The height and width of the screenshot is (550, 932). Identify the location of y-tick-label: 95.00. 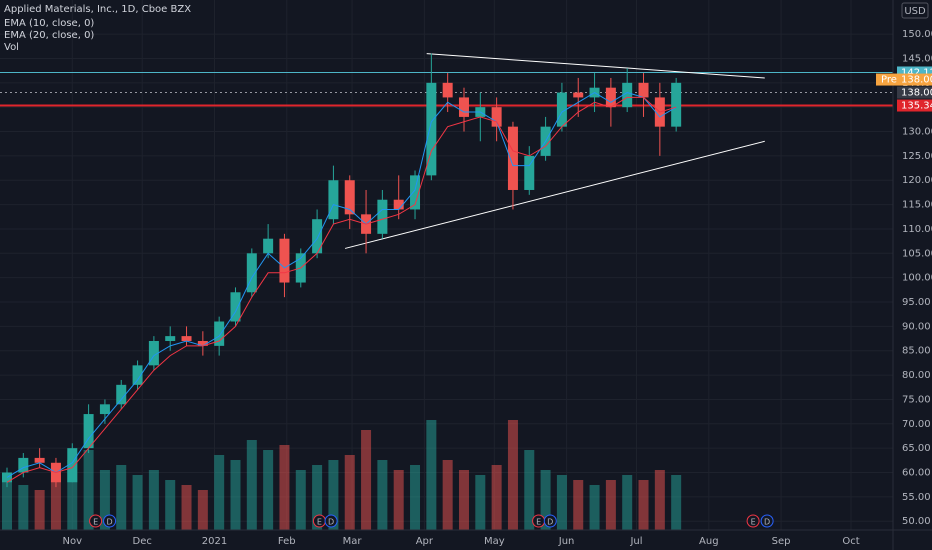
(916, 302).